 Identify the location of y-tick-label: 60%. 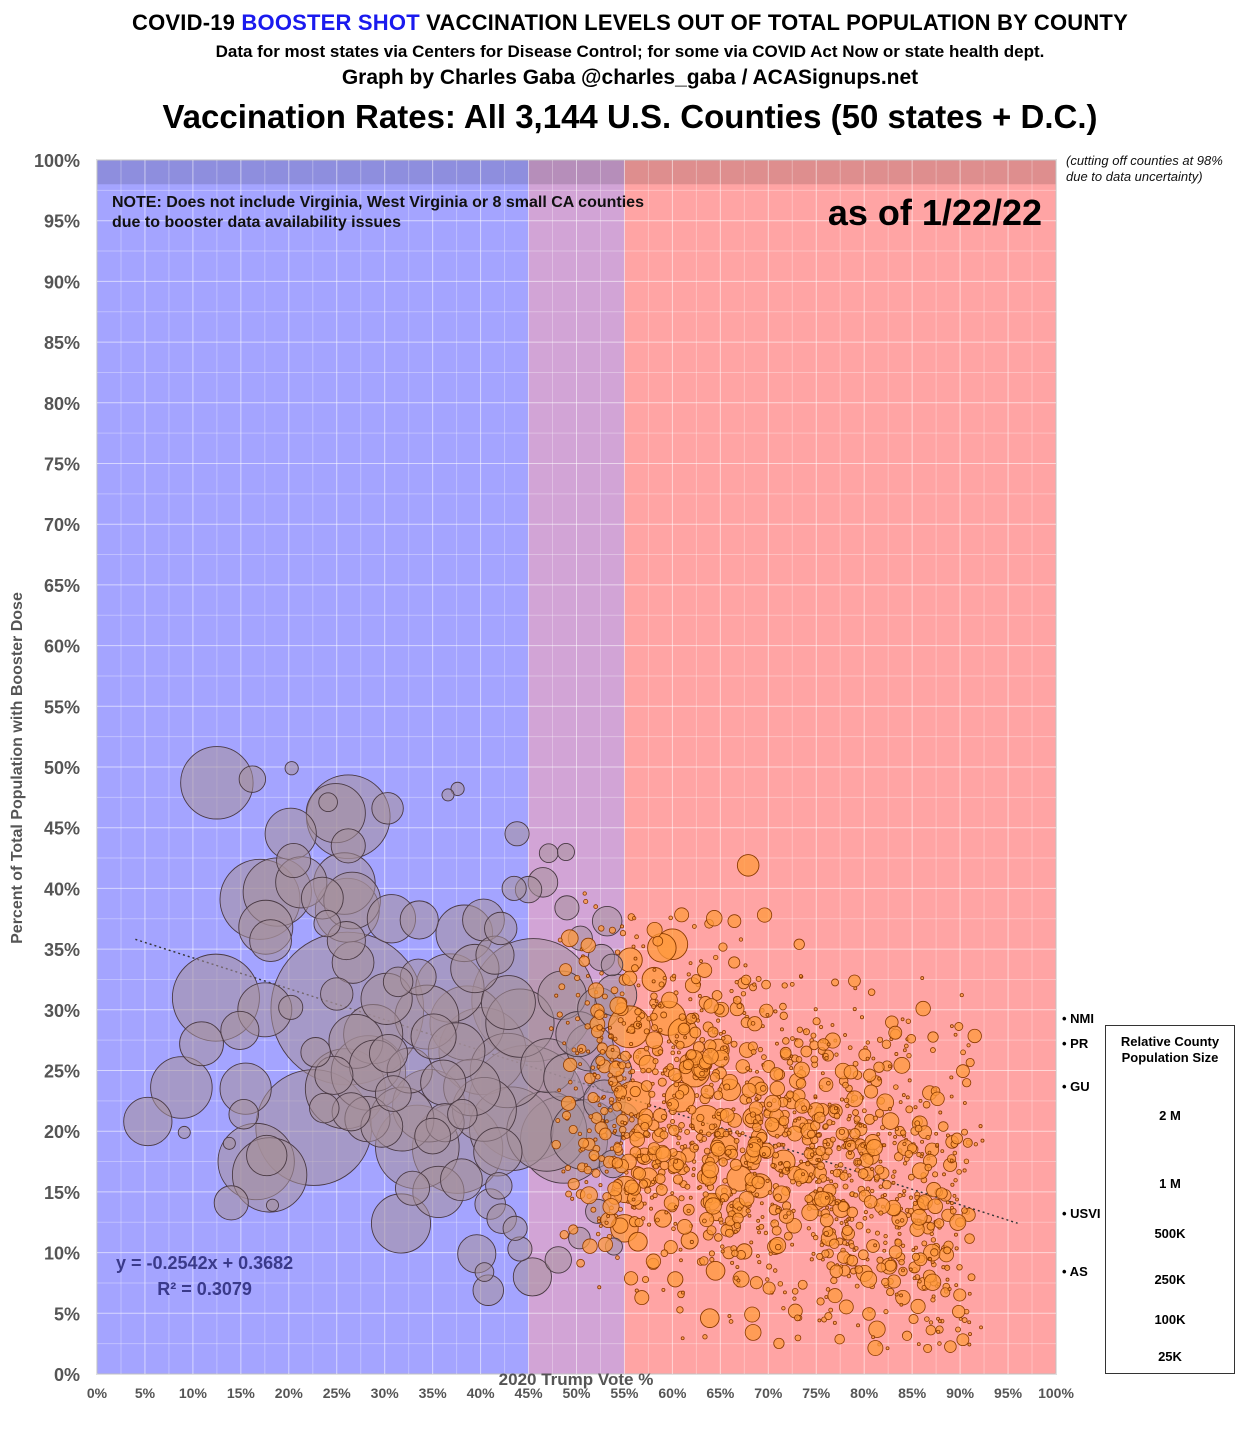
(62, 647).